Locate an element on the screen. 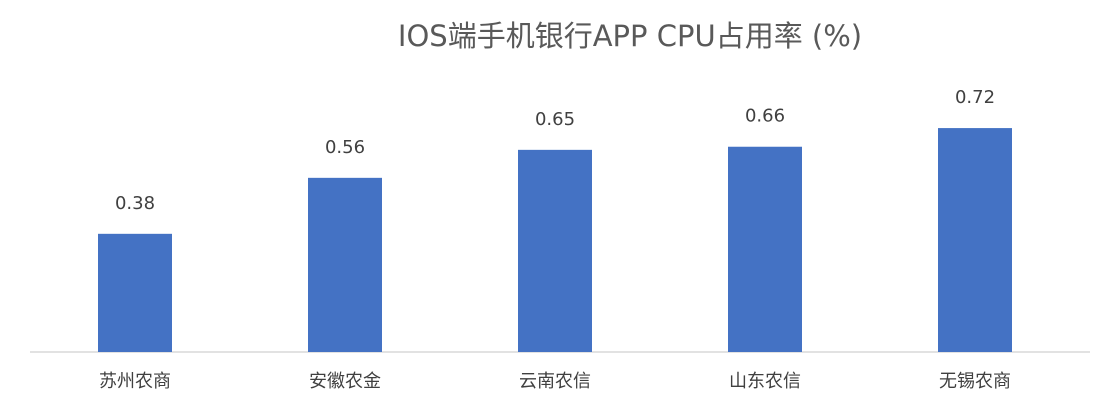 Image resolution: width=1108 pixels, height=414 pixels. data-label: 0.38 is located at coordinates (135, 203).